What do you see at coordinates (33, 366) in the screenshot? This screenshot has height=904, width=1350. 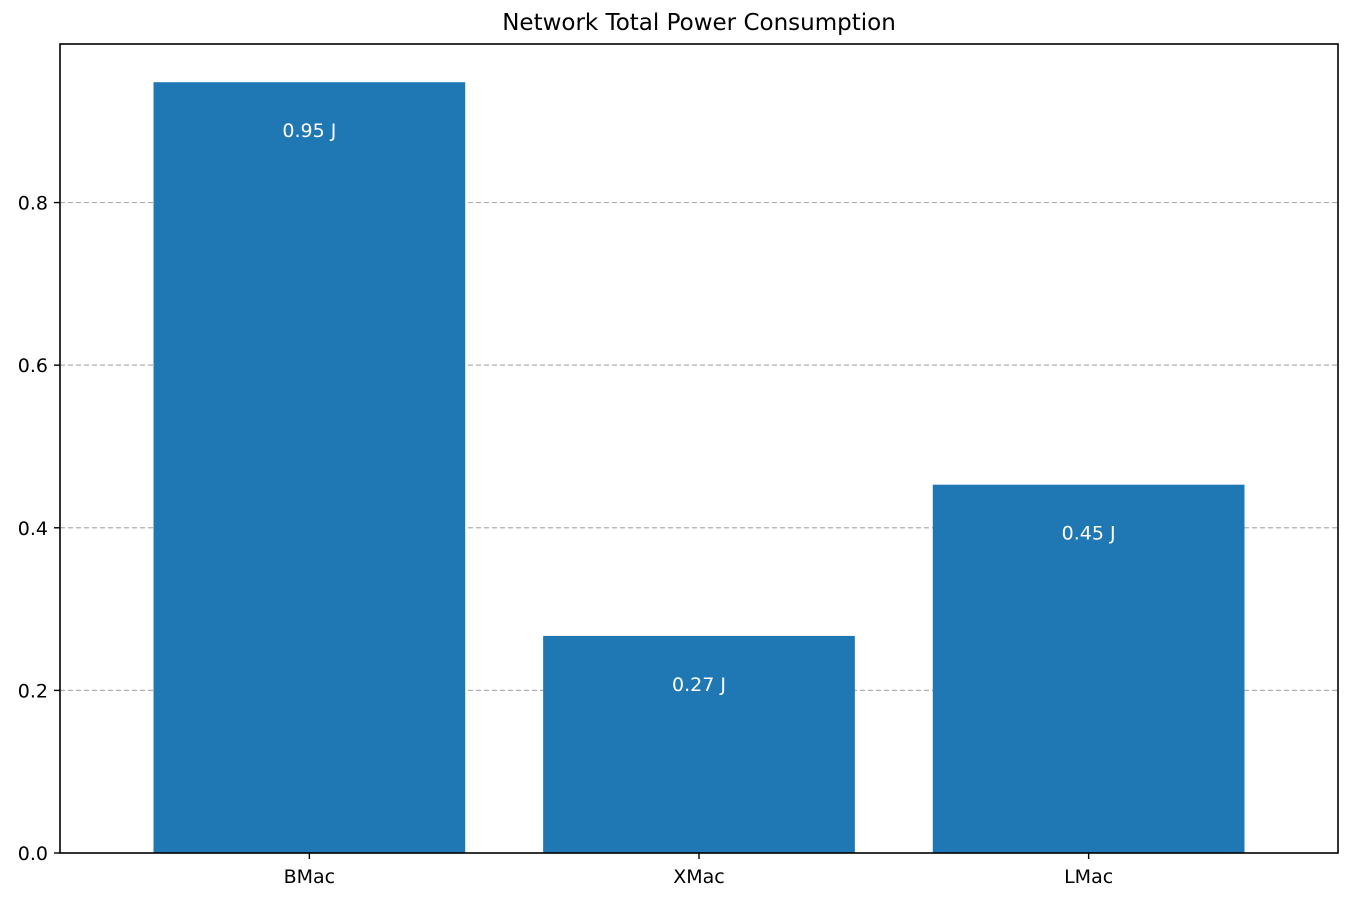 I see `y-tick-label: 0.6` at bounding box center [33, 366].